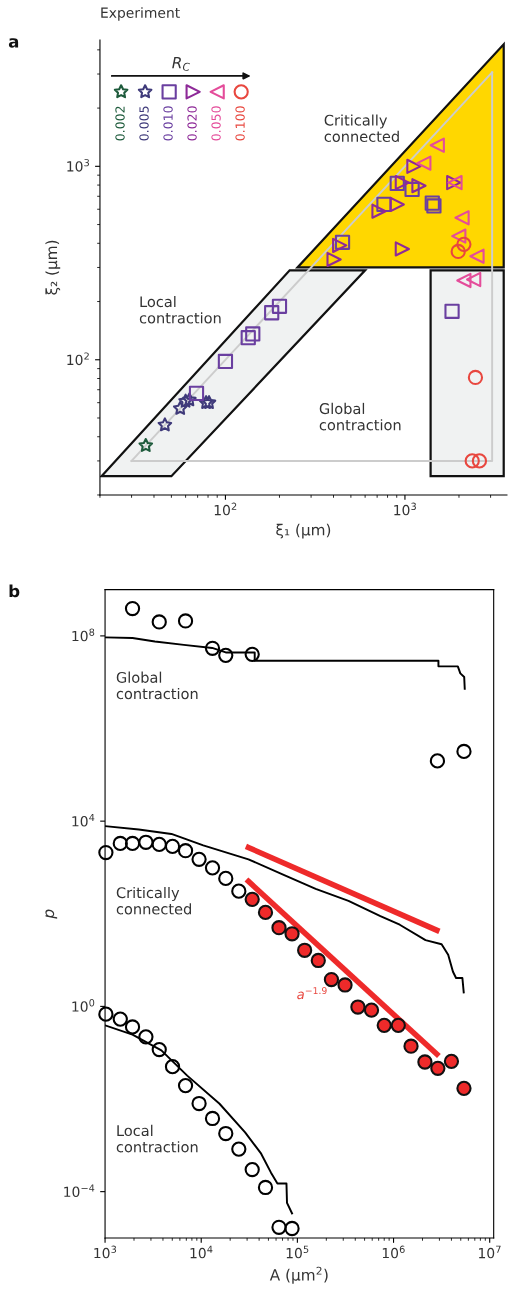 The image size is (510, 1289). What do you see at coordinates (14, 591) in the screenshot?
I see `text: b` at bounding box center [14, 591].